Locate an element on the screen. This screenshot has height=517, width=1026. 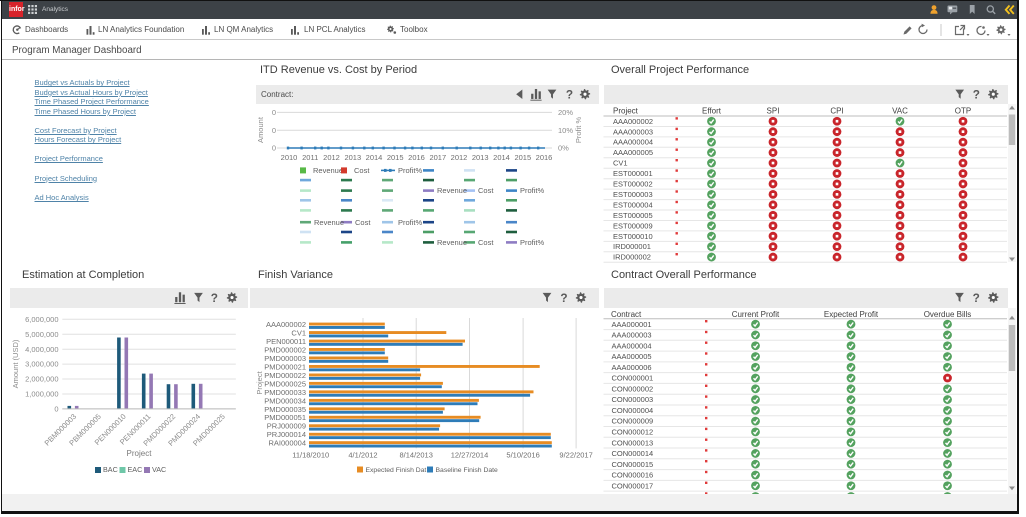
svg-text: CON000002 is located at coordinates (633, 388).